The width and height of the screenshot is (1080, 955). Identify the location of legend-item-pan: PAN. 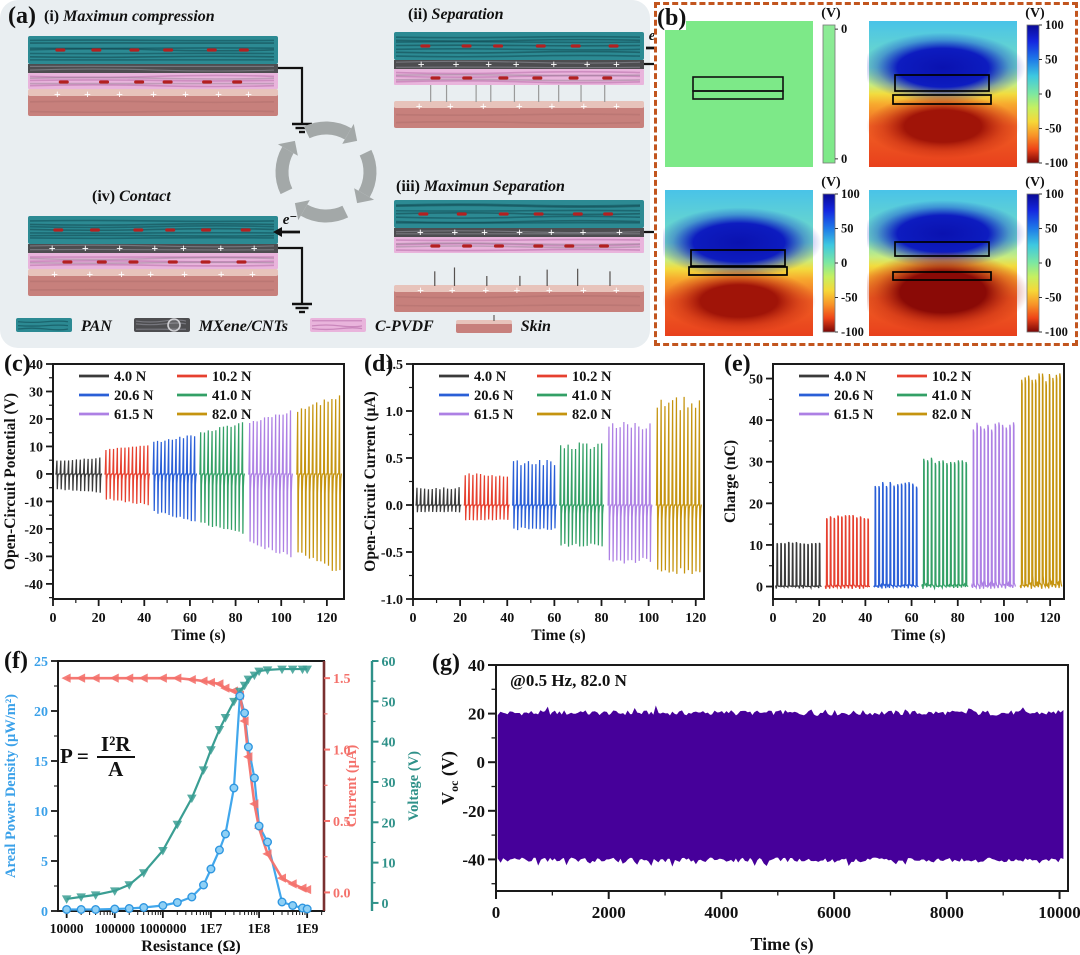
(64, 327).